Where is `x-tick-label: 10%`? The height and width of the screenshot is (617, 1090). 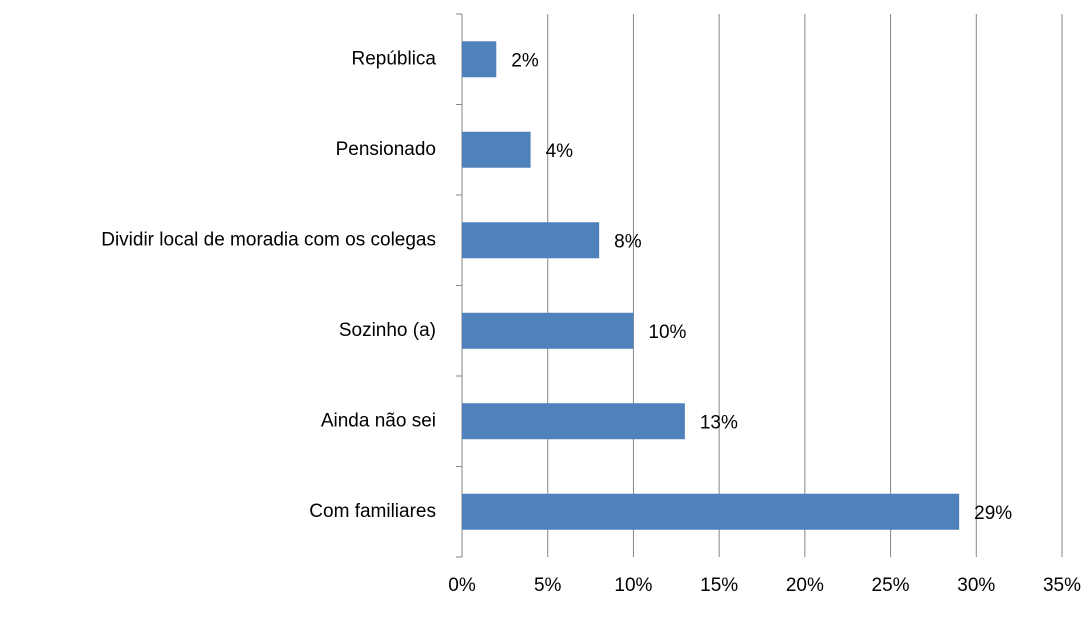
x-tick-label: 10% is located at coordinates (633, 585).